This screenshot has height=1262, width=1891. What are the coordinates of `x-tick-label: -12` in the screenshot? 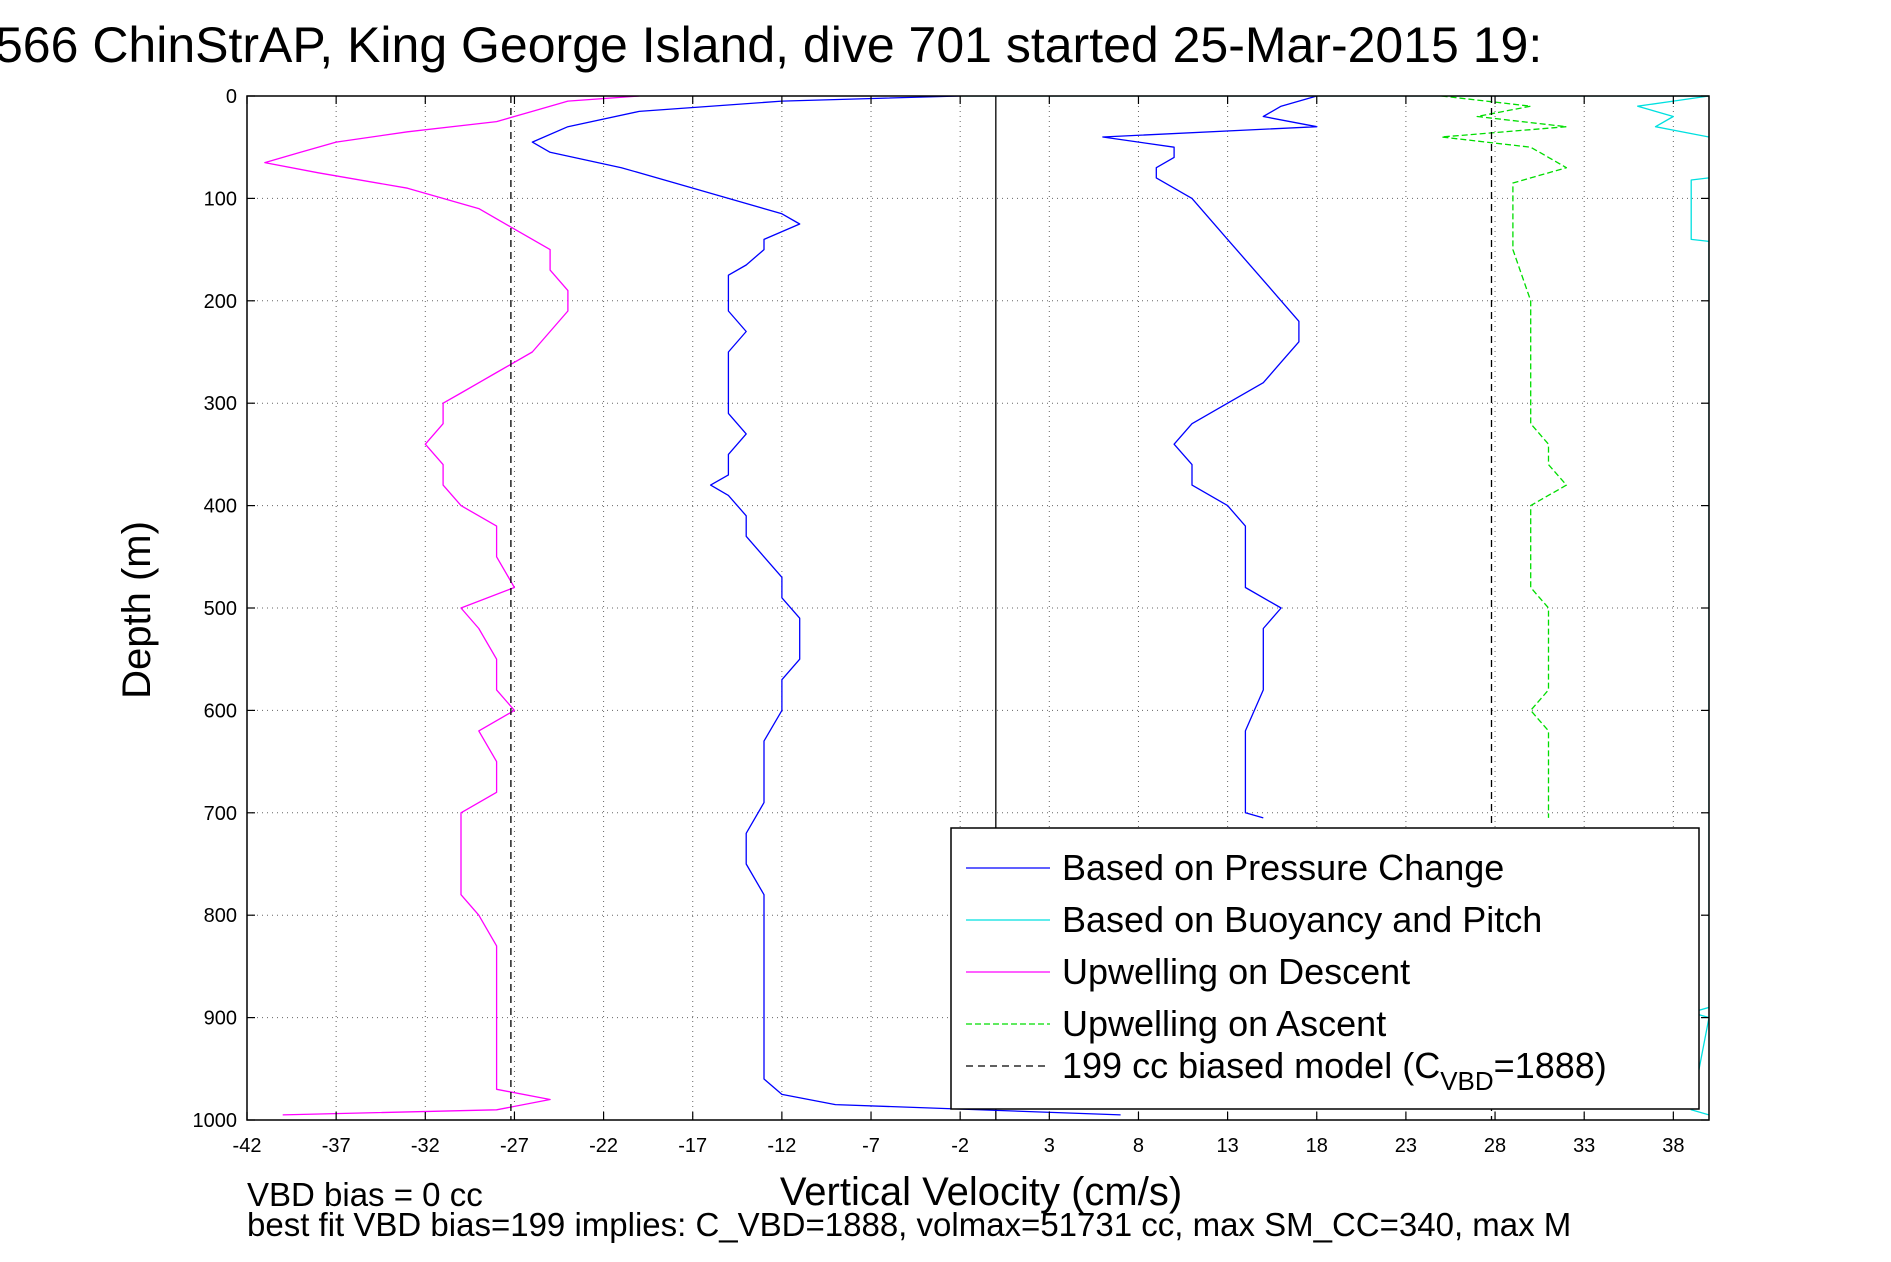 It's located at (781, 1146).